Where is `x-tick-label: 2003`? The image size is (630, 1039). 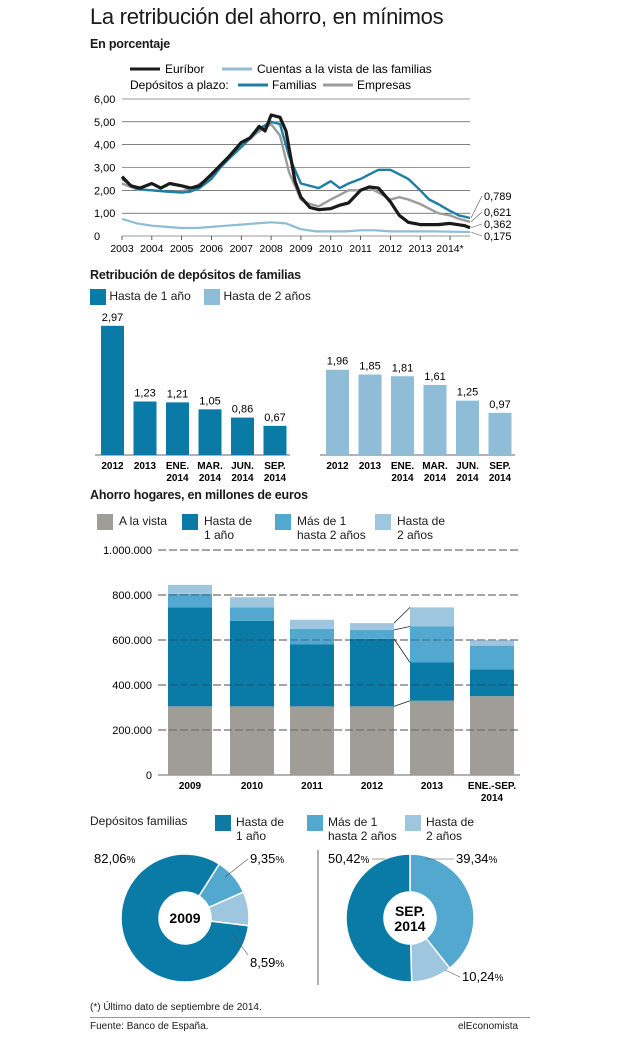 x-tick-label: 2003 is located at coordinates (122, 249).